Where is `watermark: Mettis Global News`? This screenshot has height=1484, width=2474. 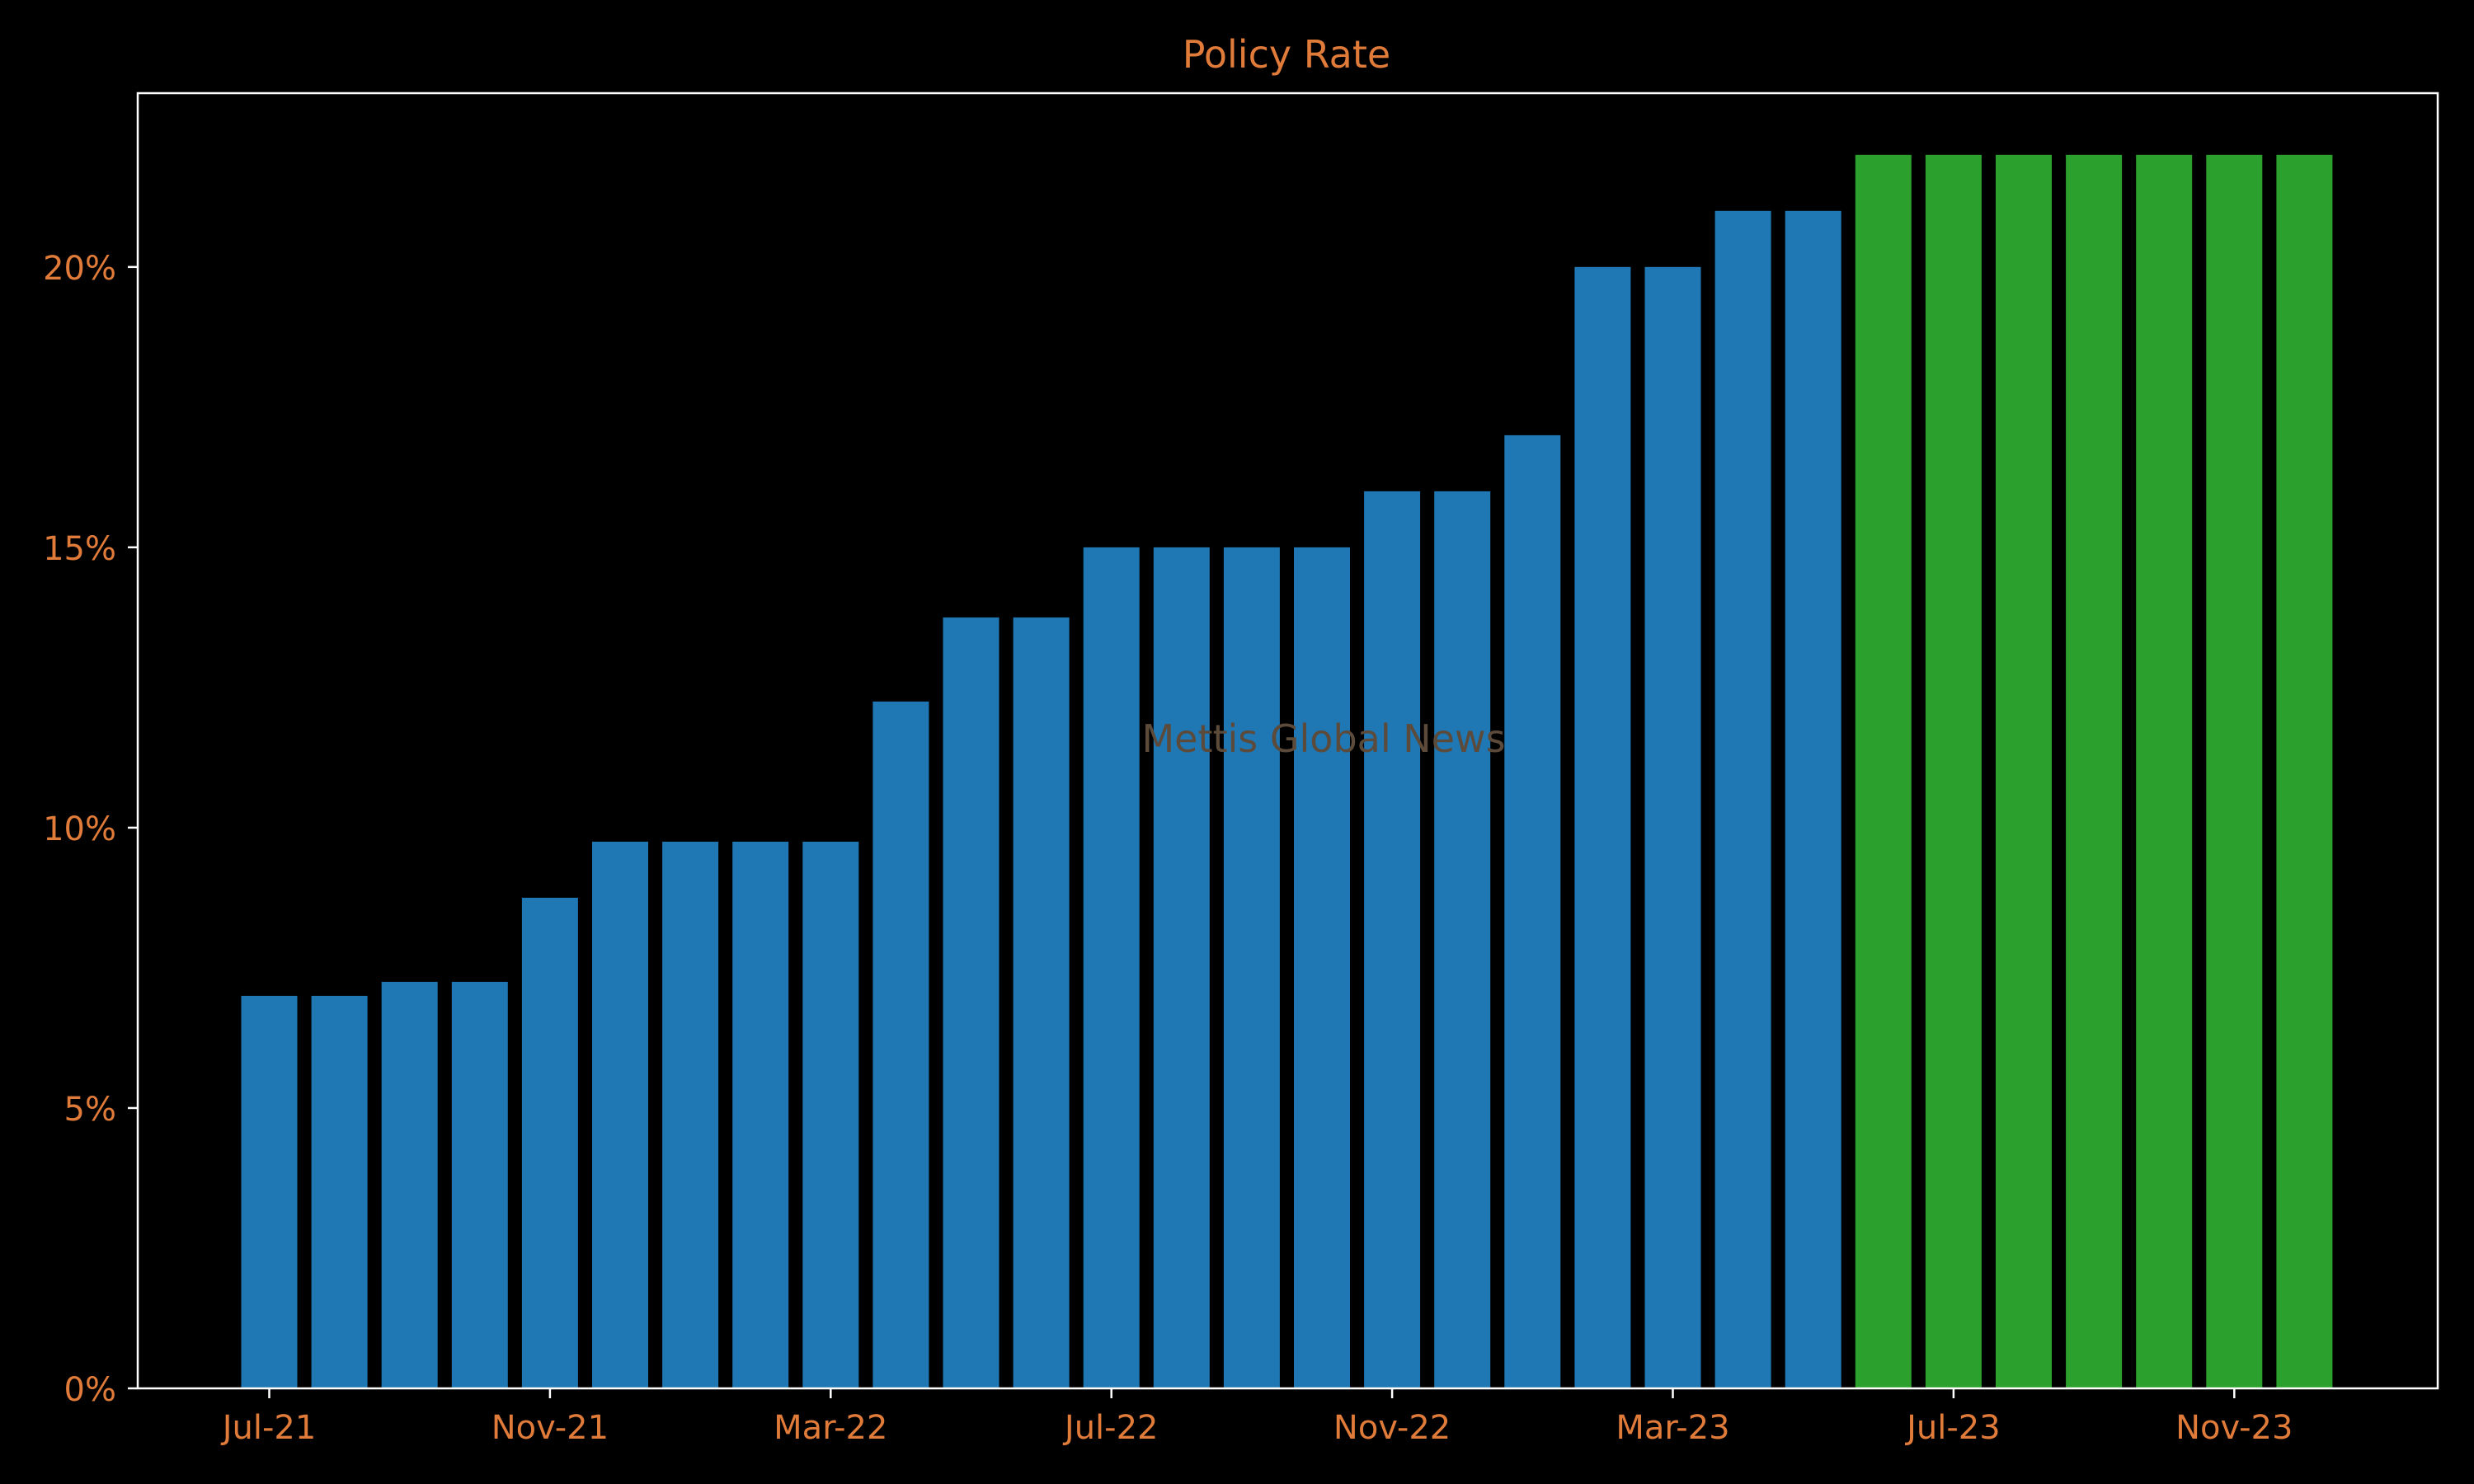
watermark: Mettis Global News is located at coordinates (1323, 738).